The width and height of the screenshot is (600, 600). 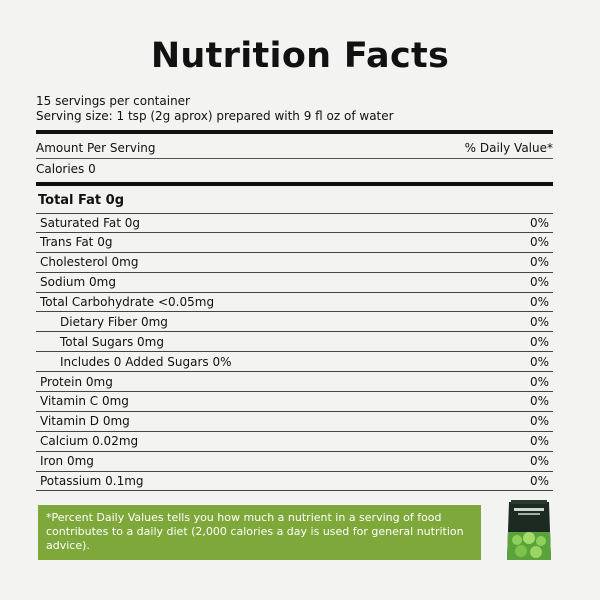 What do you see at coordinates (81, 200) in the screenshot?
I see `total-fat: Total Fat 0g` at bounding box center [81, 200].